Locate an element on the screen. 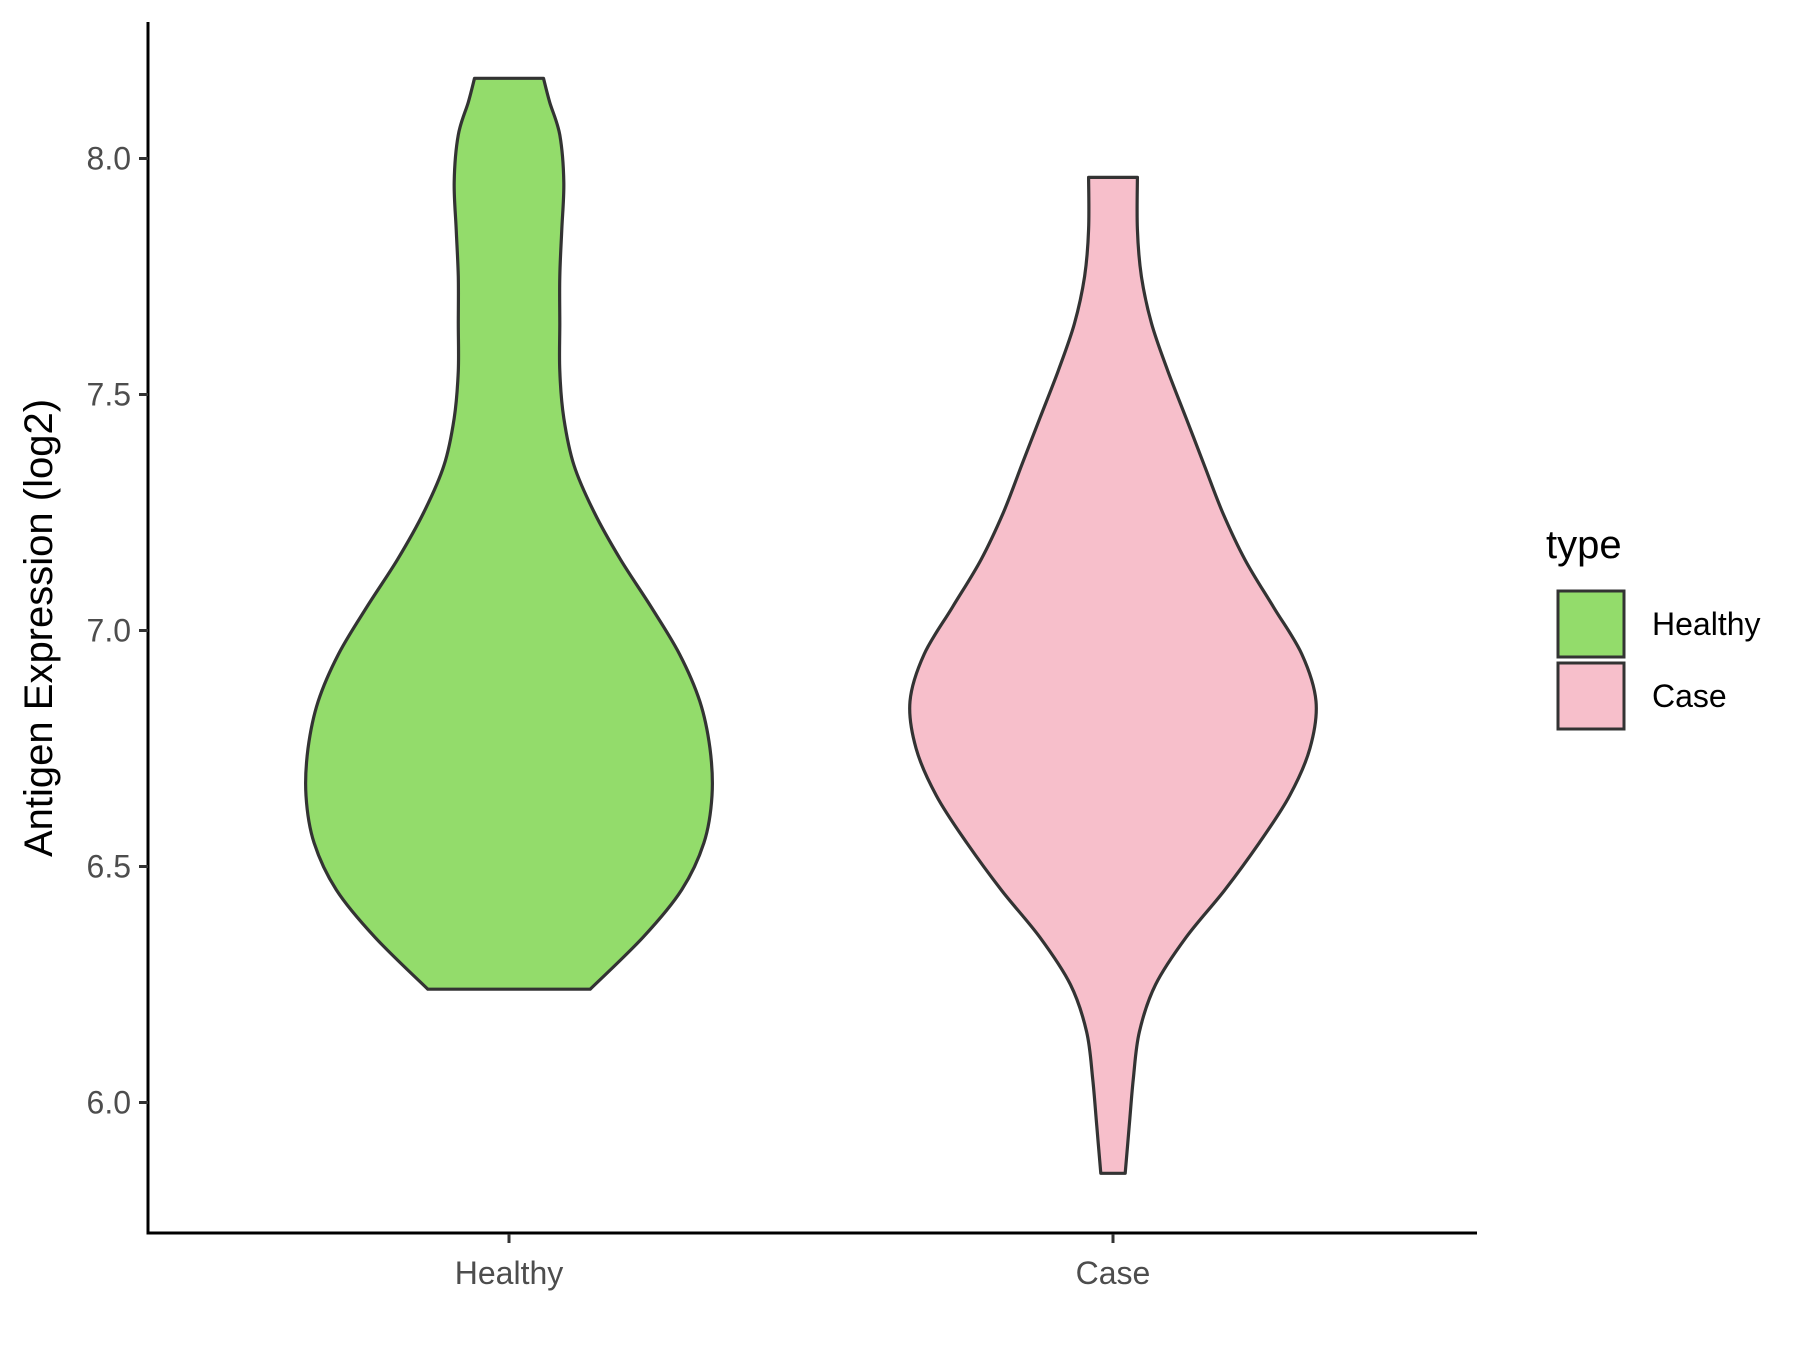 This screenshot has height=1350, width=1800. y-tick-label: 7.5 is located at coordinates (109, 395).